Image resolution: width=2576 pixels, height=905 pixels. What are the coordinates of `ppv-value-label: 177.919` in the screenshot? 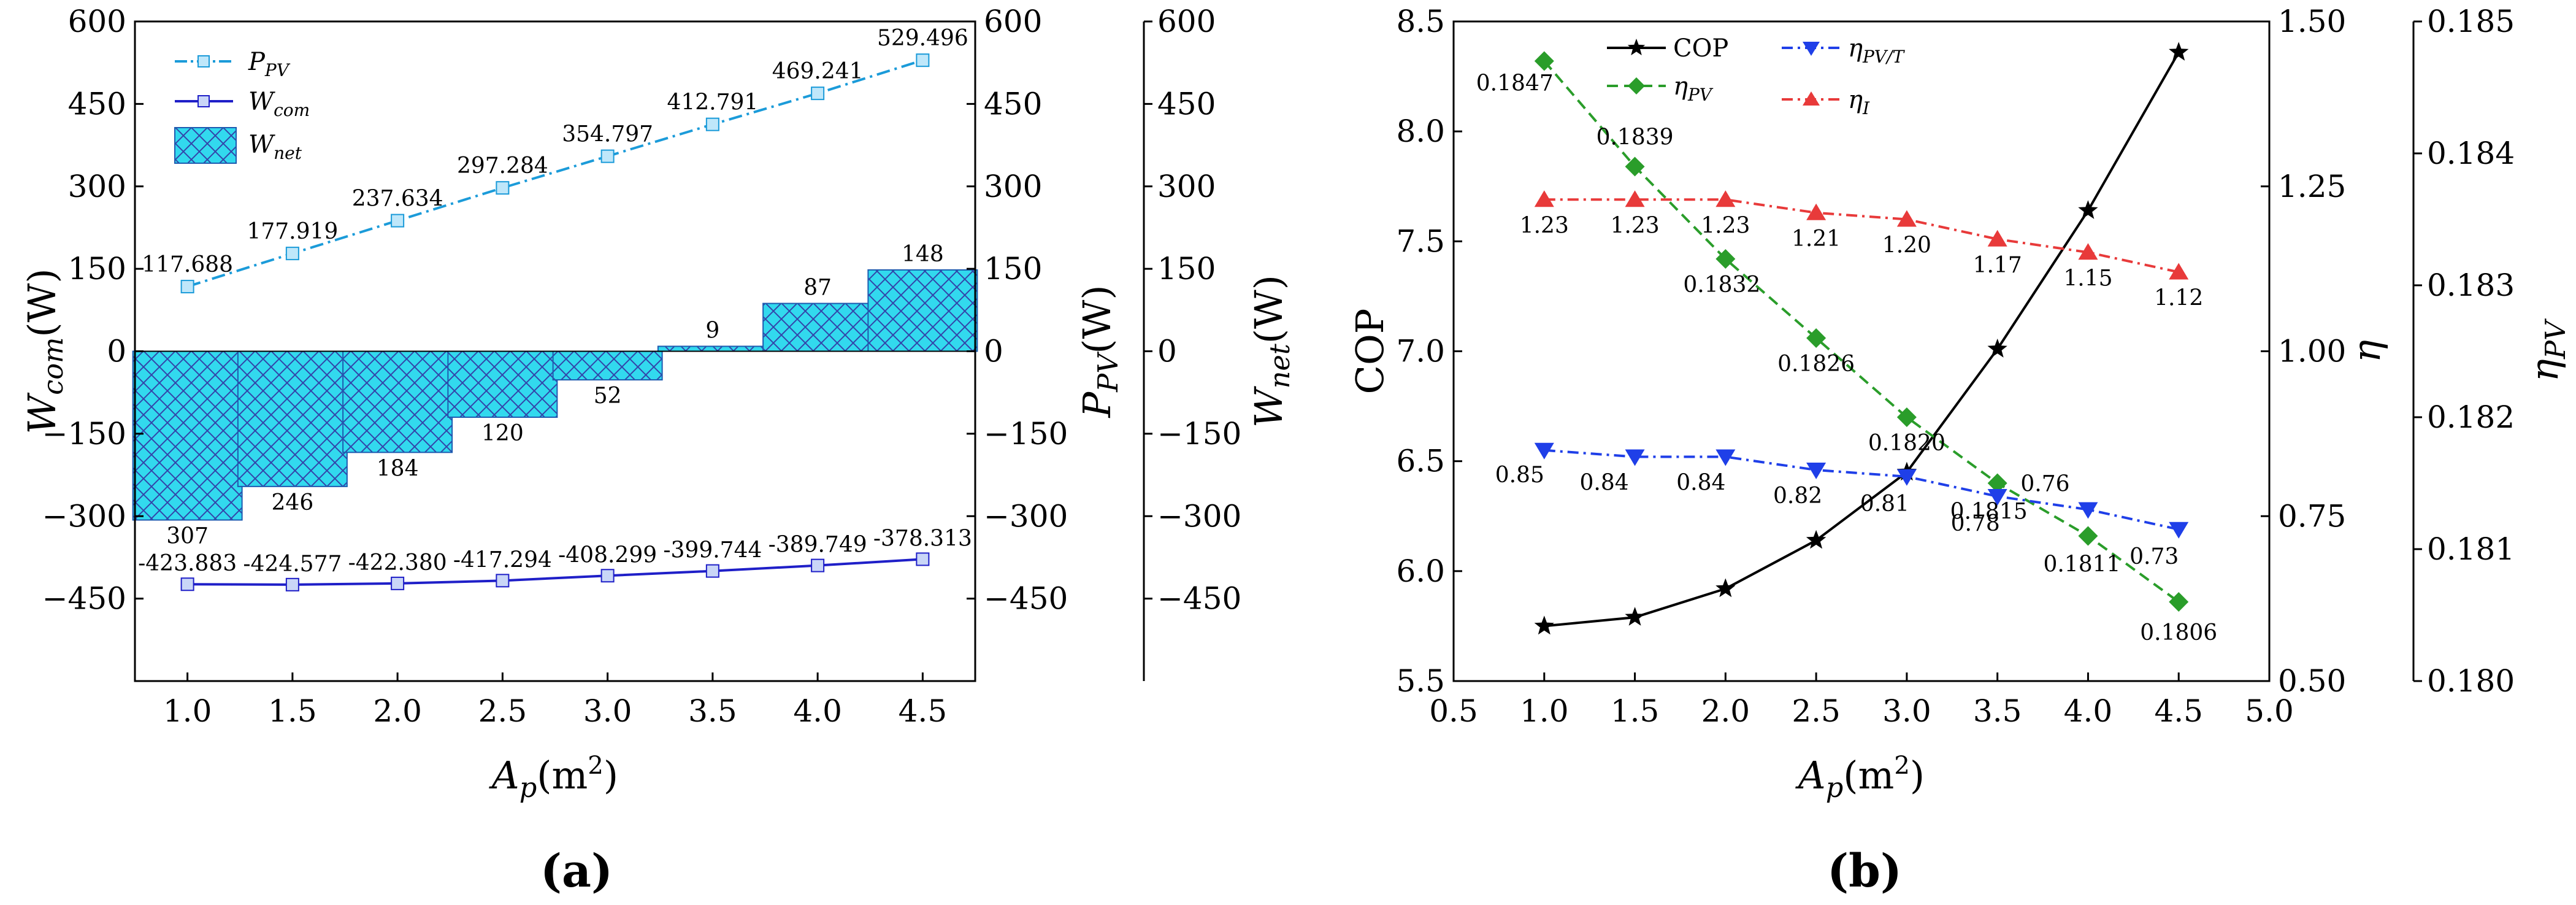 It's located at (292, 231).